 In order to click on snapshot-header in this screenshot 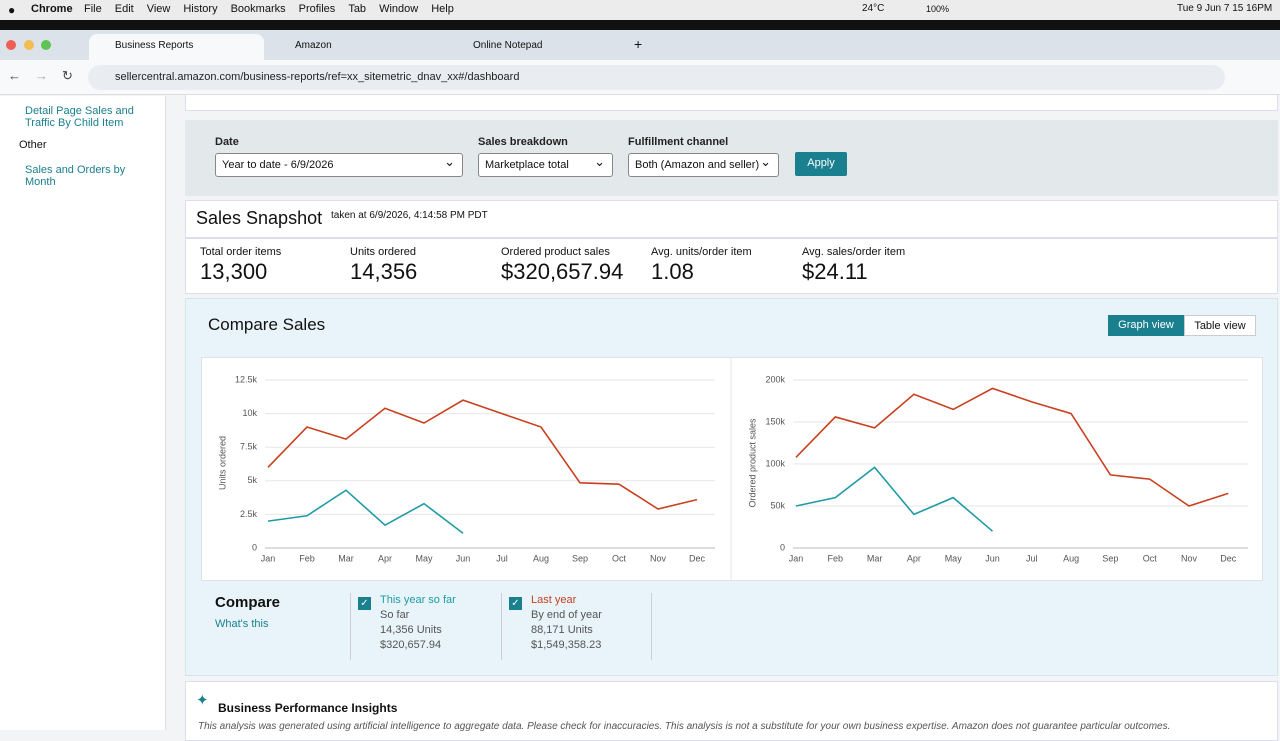, I will do `click(731, 219)`.